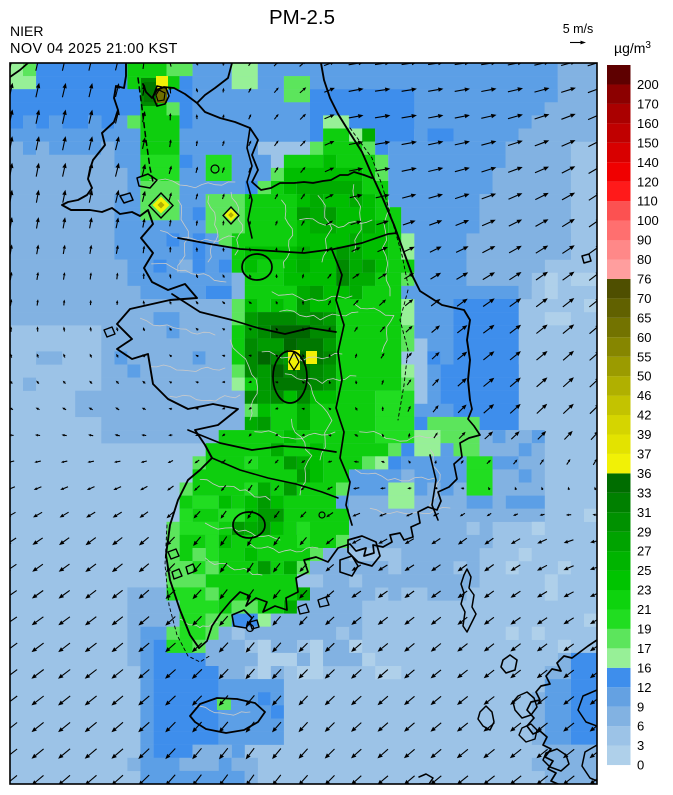 The image size is (673, 795). What do you see at coordinates (644, 415) in the screenshot?
I see `svg-text: 42` at bounding box center [644, 415].